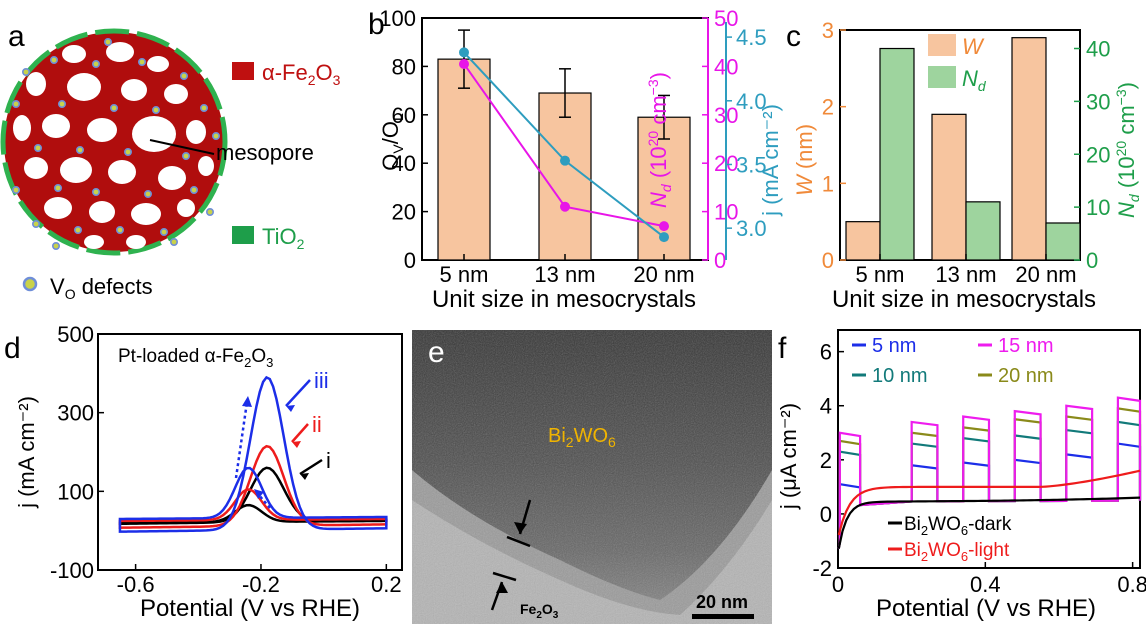 This screenshot has width=1146, height=624. What do you see at coordinates (722, 602) in the screenshot?
I see `e-scale-bar-label: 20 nm` at bounding box center [722, 602].